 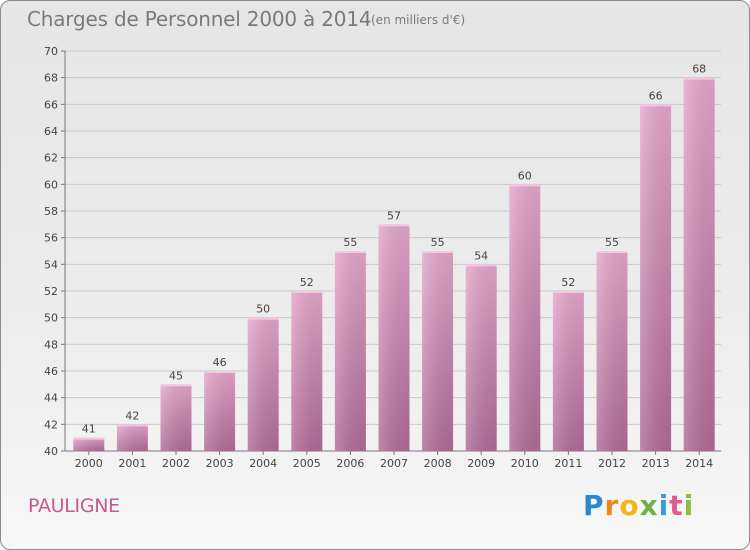 I want to click on logo-letter: r, so click(x=612, y=505).